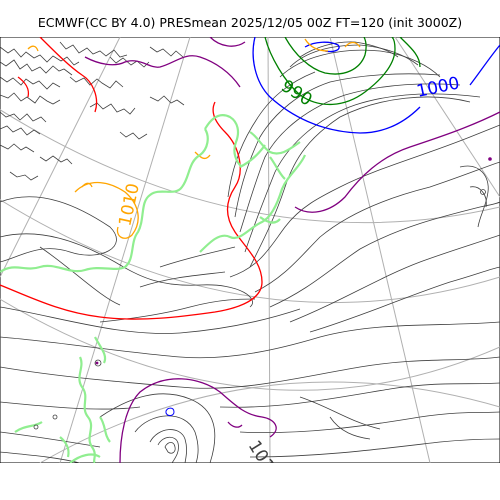  Describe the element at coordinates (92, 111) in the screenshot. I see `isobars-noisy-land` at that location.